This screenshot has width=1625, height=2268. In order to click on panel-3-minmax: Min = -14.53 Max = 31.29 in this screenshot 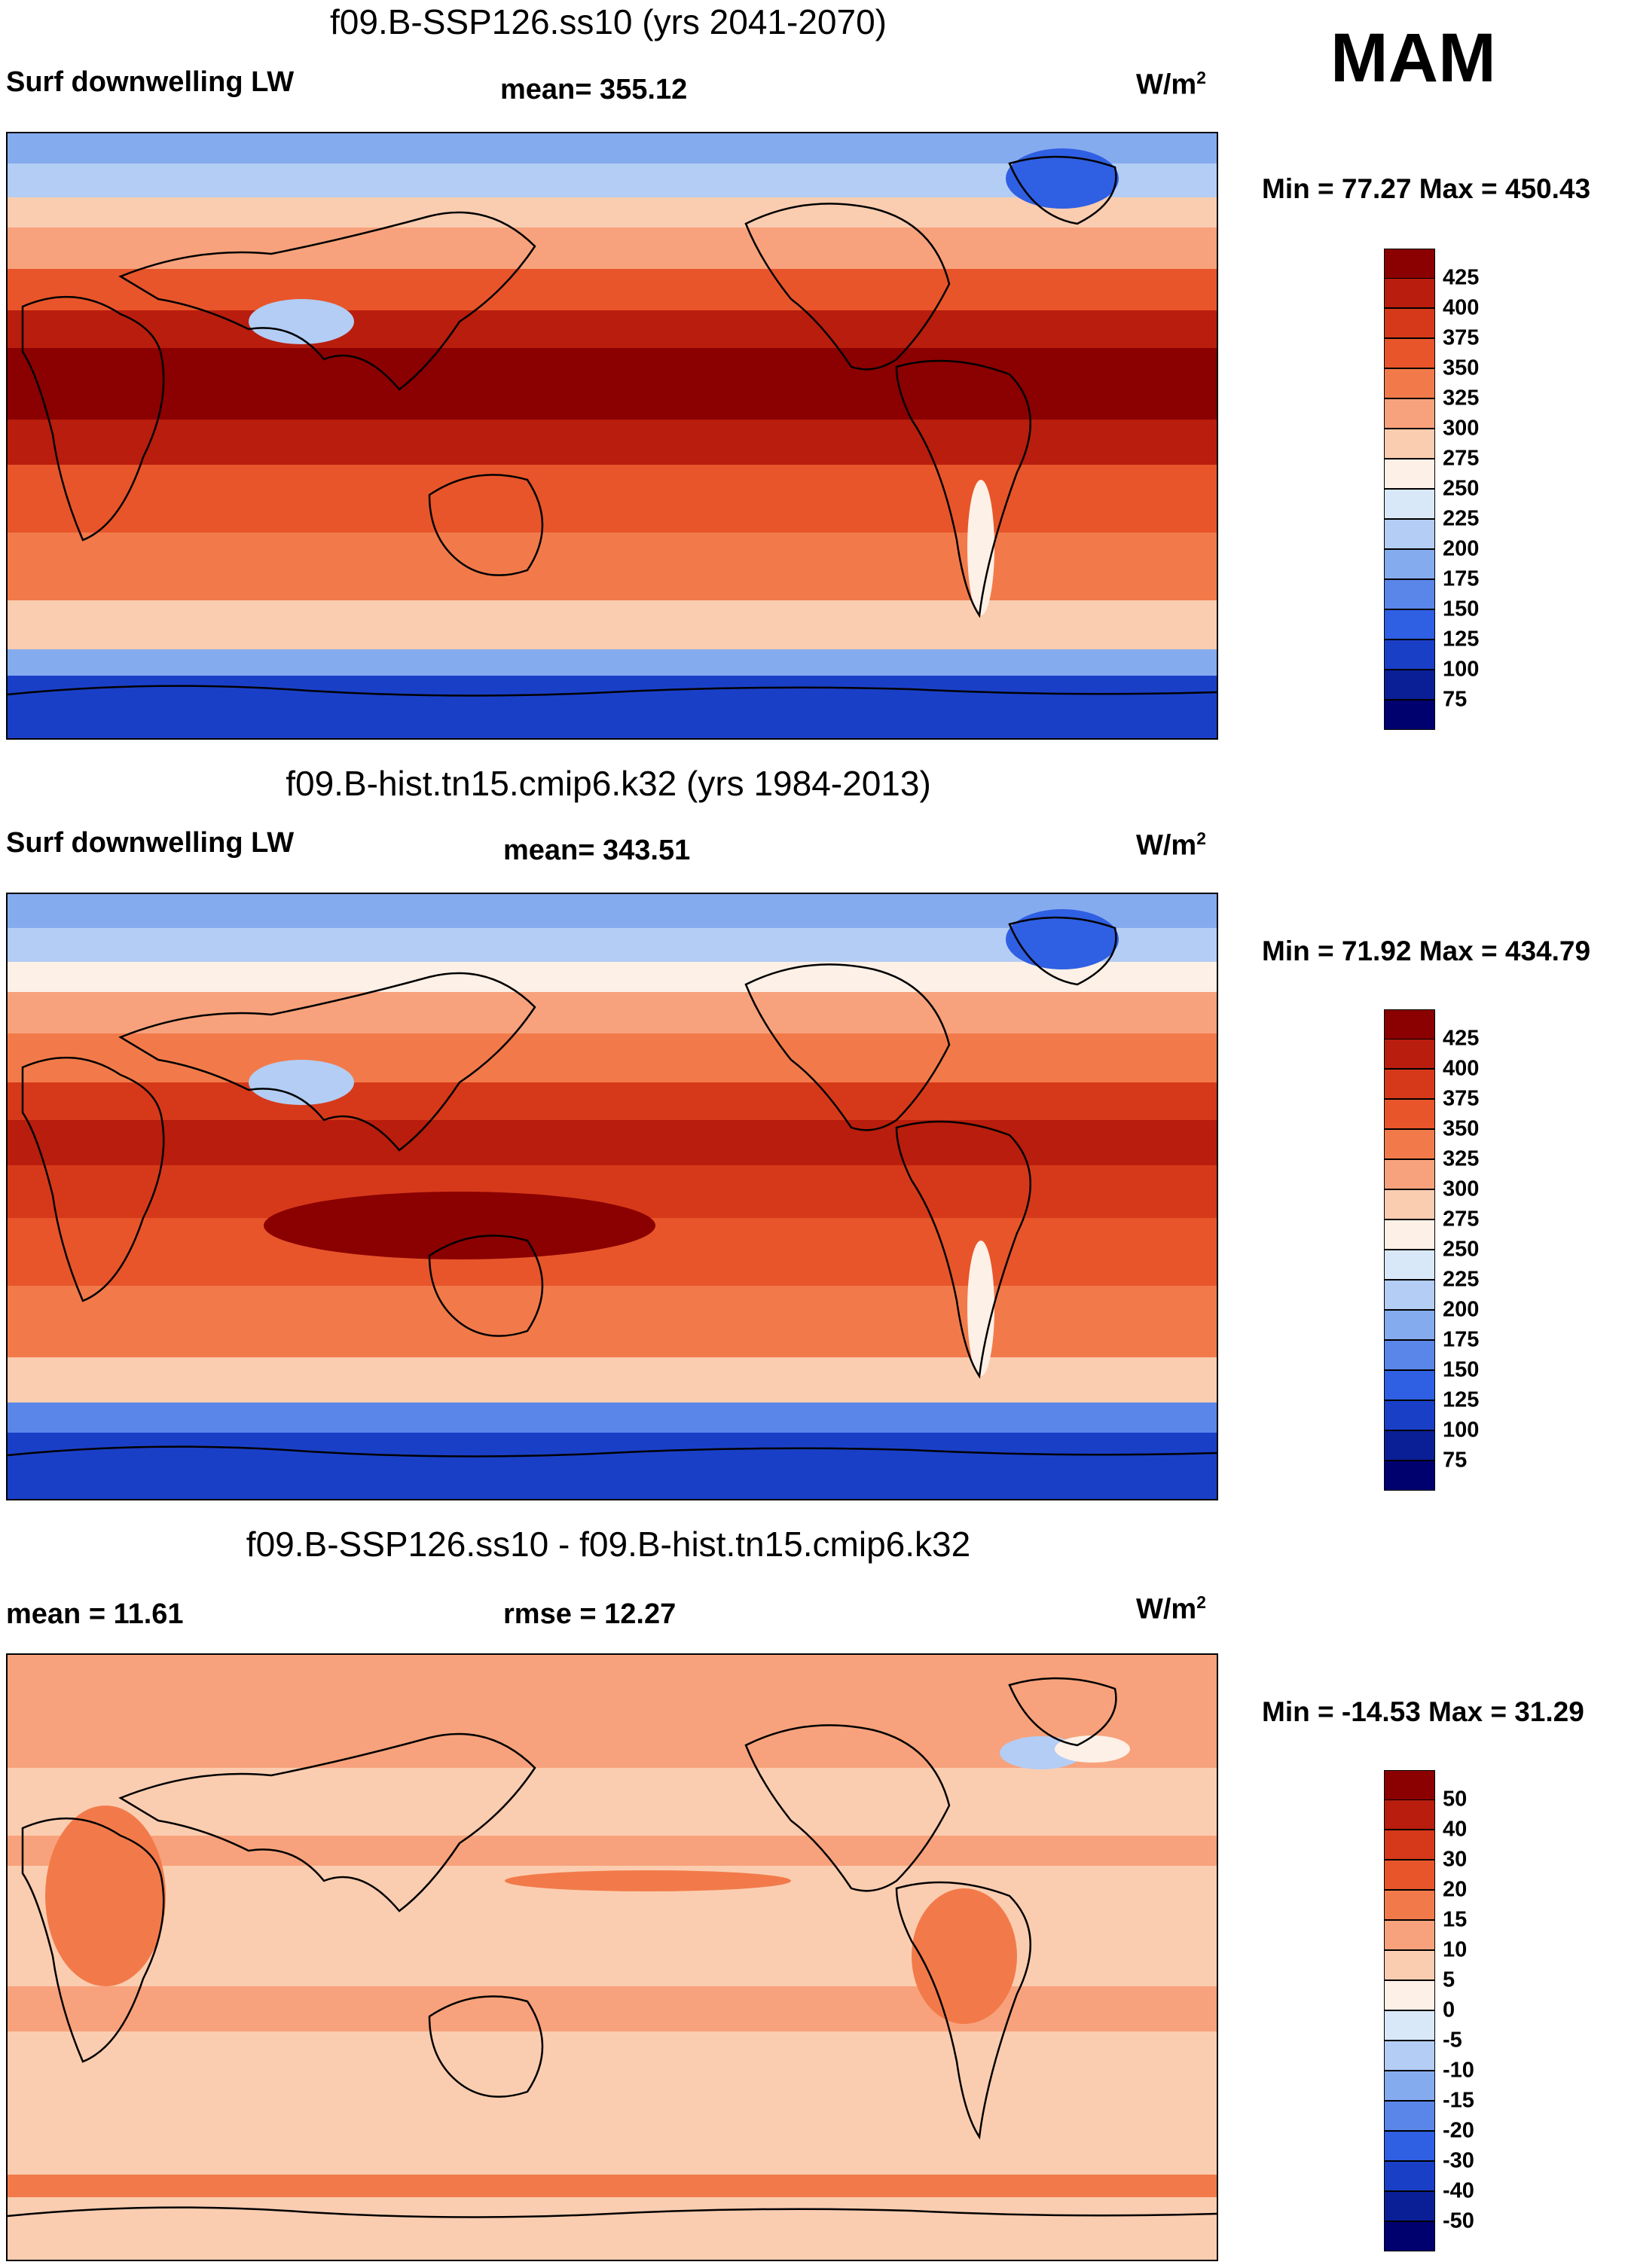, I will do `click(1423, 1711)`.